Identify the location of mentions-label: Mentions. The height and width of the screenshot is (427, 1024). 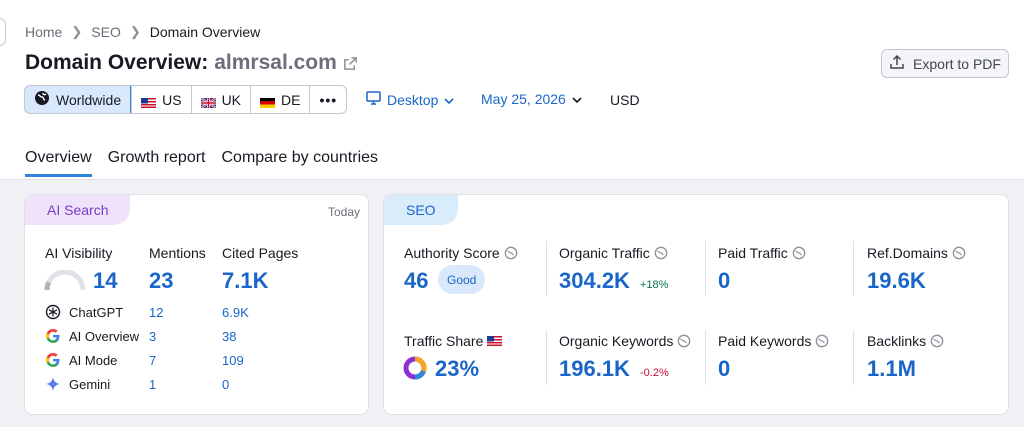
(177, 253).